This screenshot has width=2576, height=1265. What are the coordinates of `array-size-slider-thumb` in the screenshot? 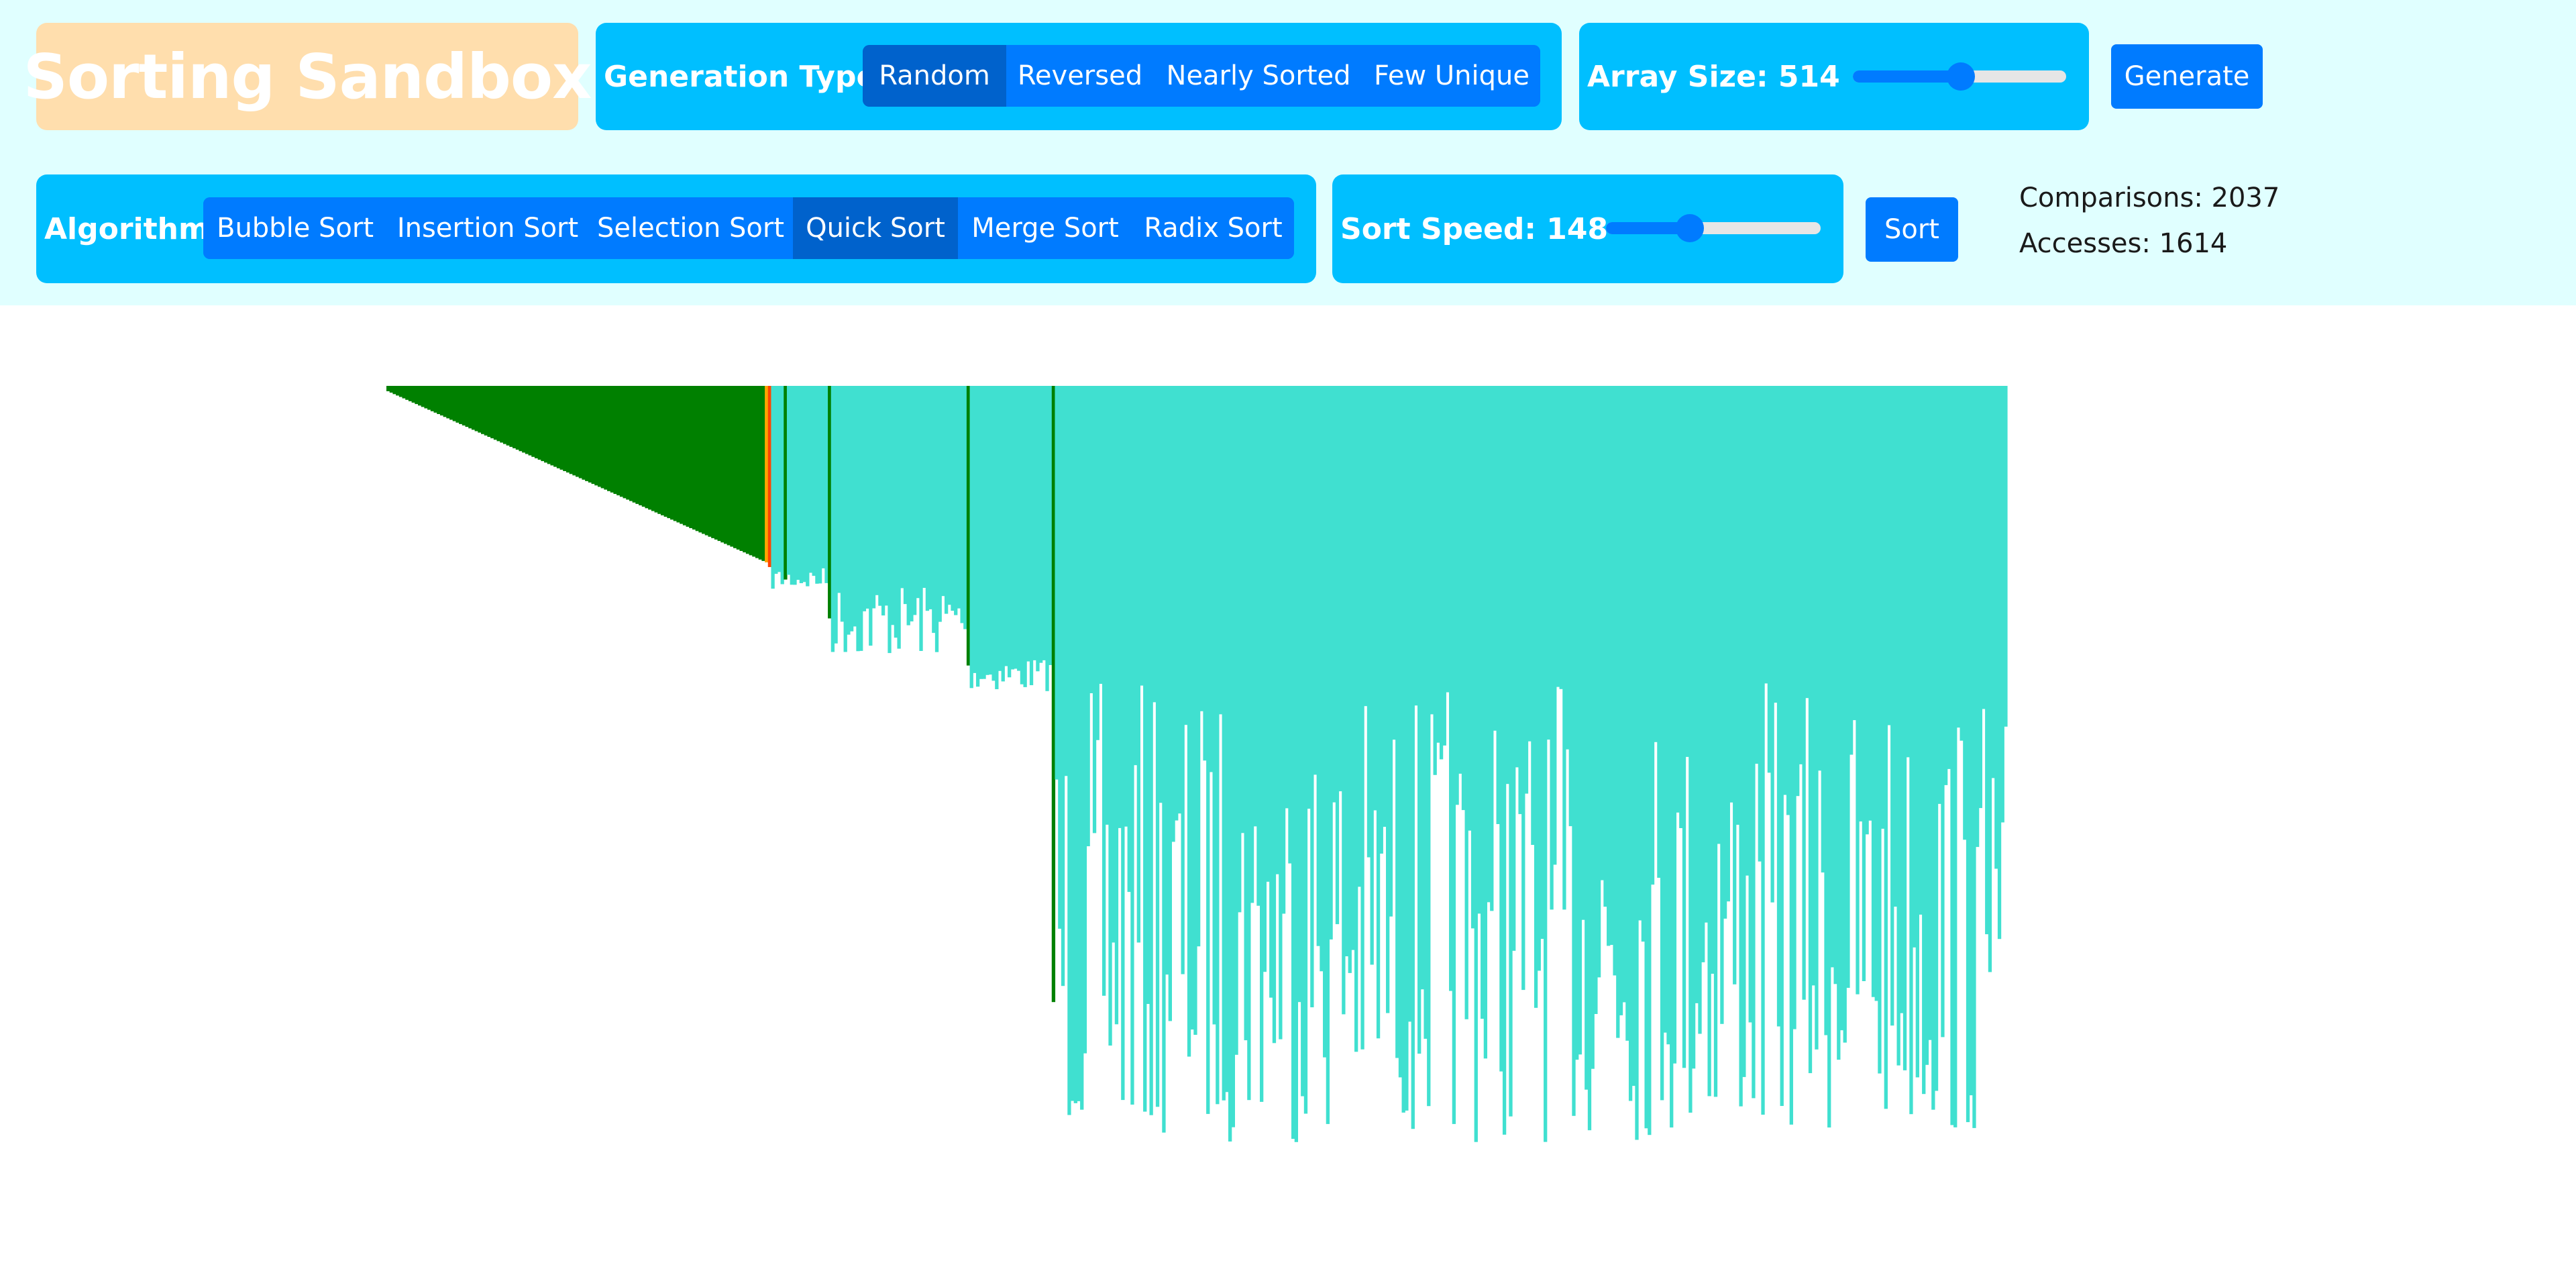 It's located at (1961, 76).